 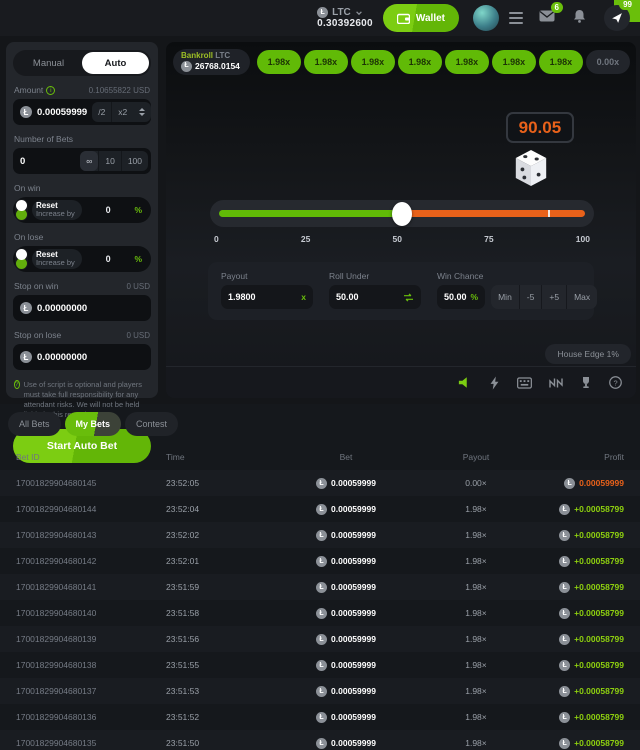 I want to click on help-icon: ?, so click(x=615, y=382).